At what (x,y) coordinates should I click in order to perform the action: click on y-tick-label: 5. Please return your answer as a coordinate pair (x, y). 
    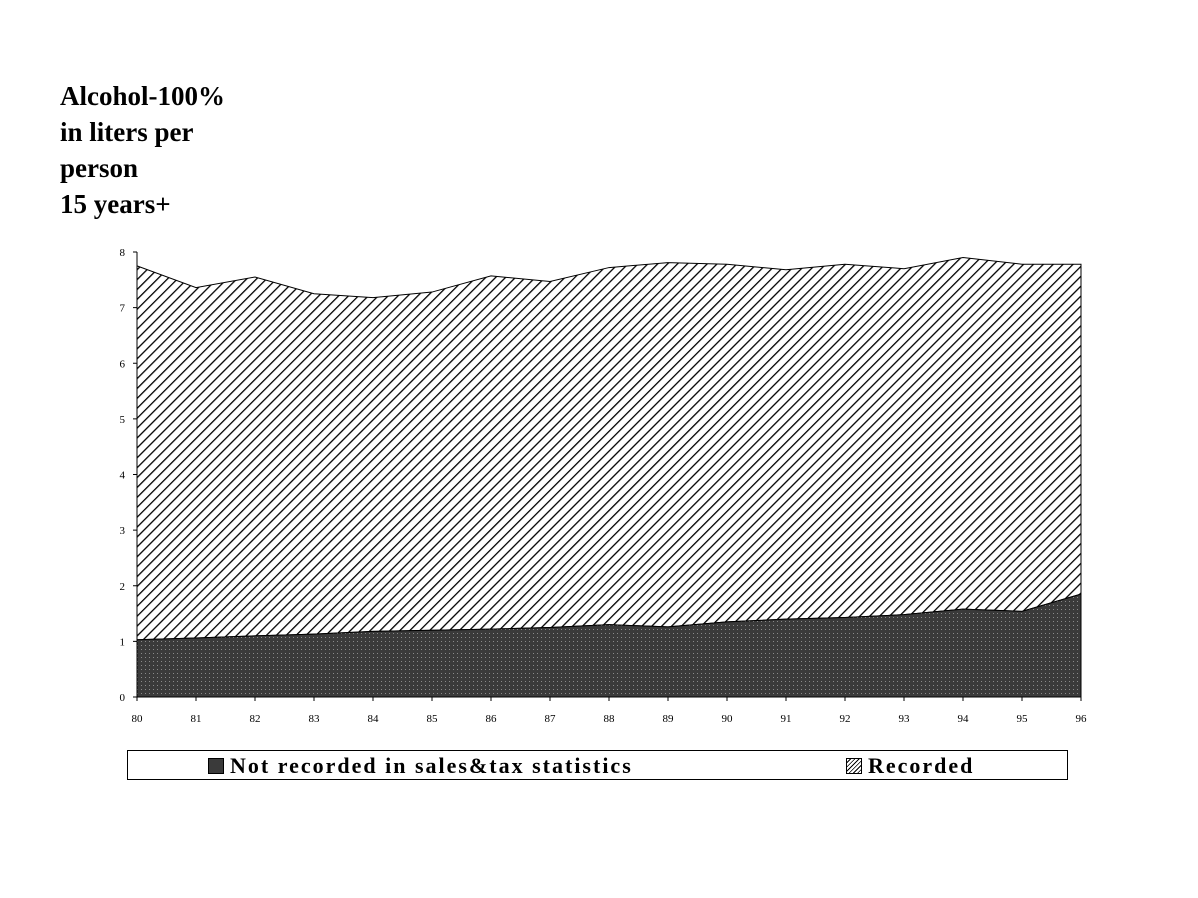
    Looking at the image, I should click on (123, 420).